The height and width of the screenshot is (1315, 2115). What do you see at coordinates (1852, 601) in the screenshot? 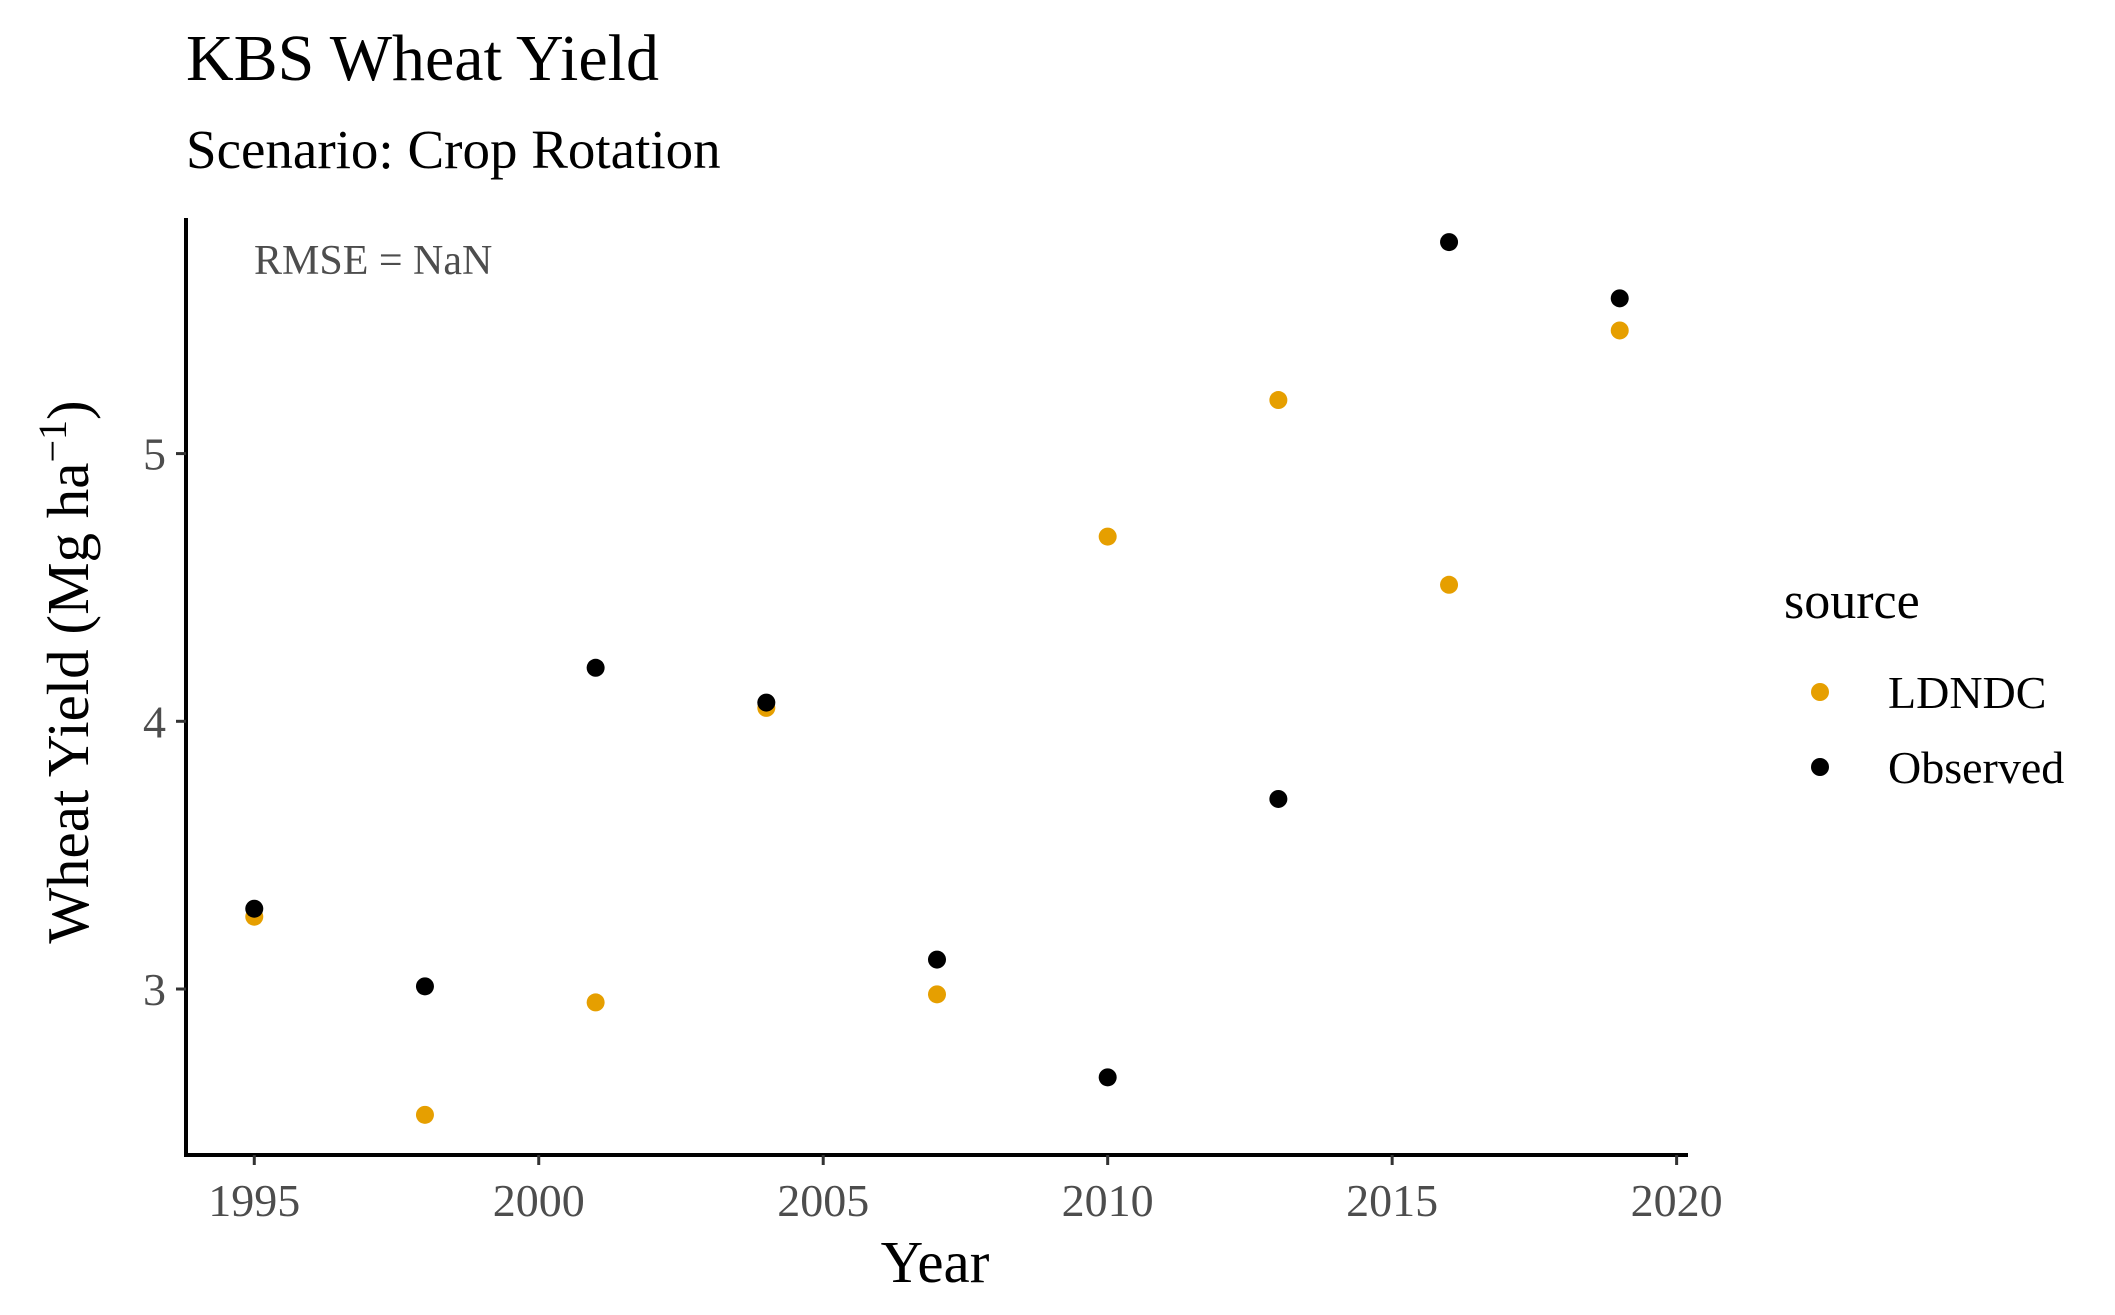
I see `legend-title: source` at bounding box center [1852, 601].